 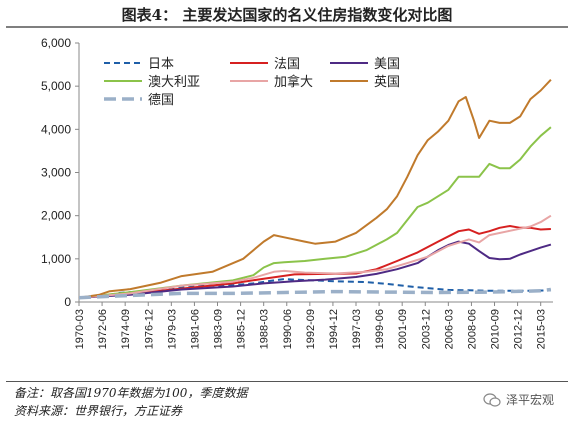 I want to click on y-tick-label: 2,000, so click(x=56, y=216).